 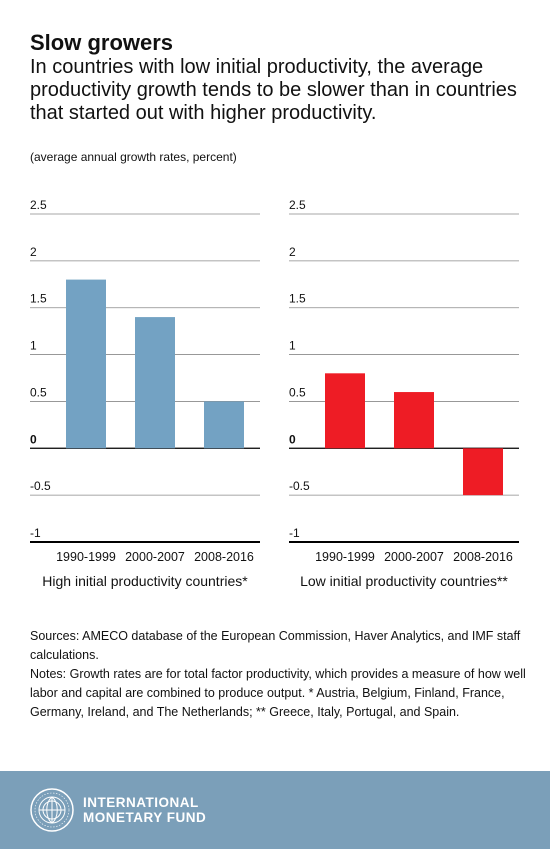 I want to click on logo-line-2: MONETARY FUND, so click(x=145, y=817).